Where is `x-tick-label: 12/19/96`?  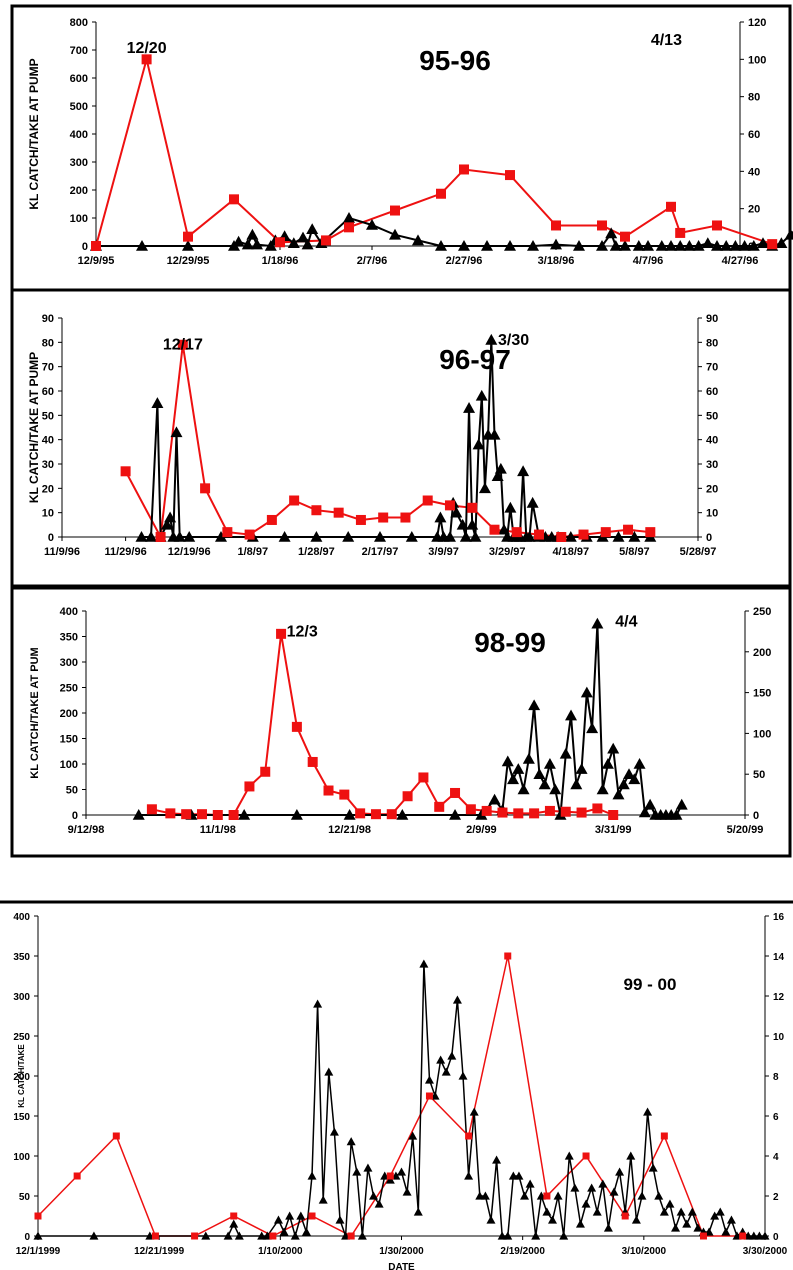
x-tick-label: 12/19/96 is located at coordinates (189, 552).